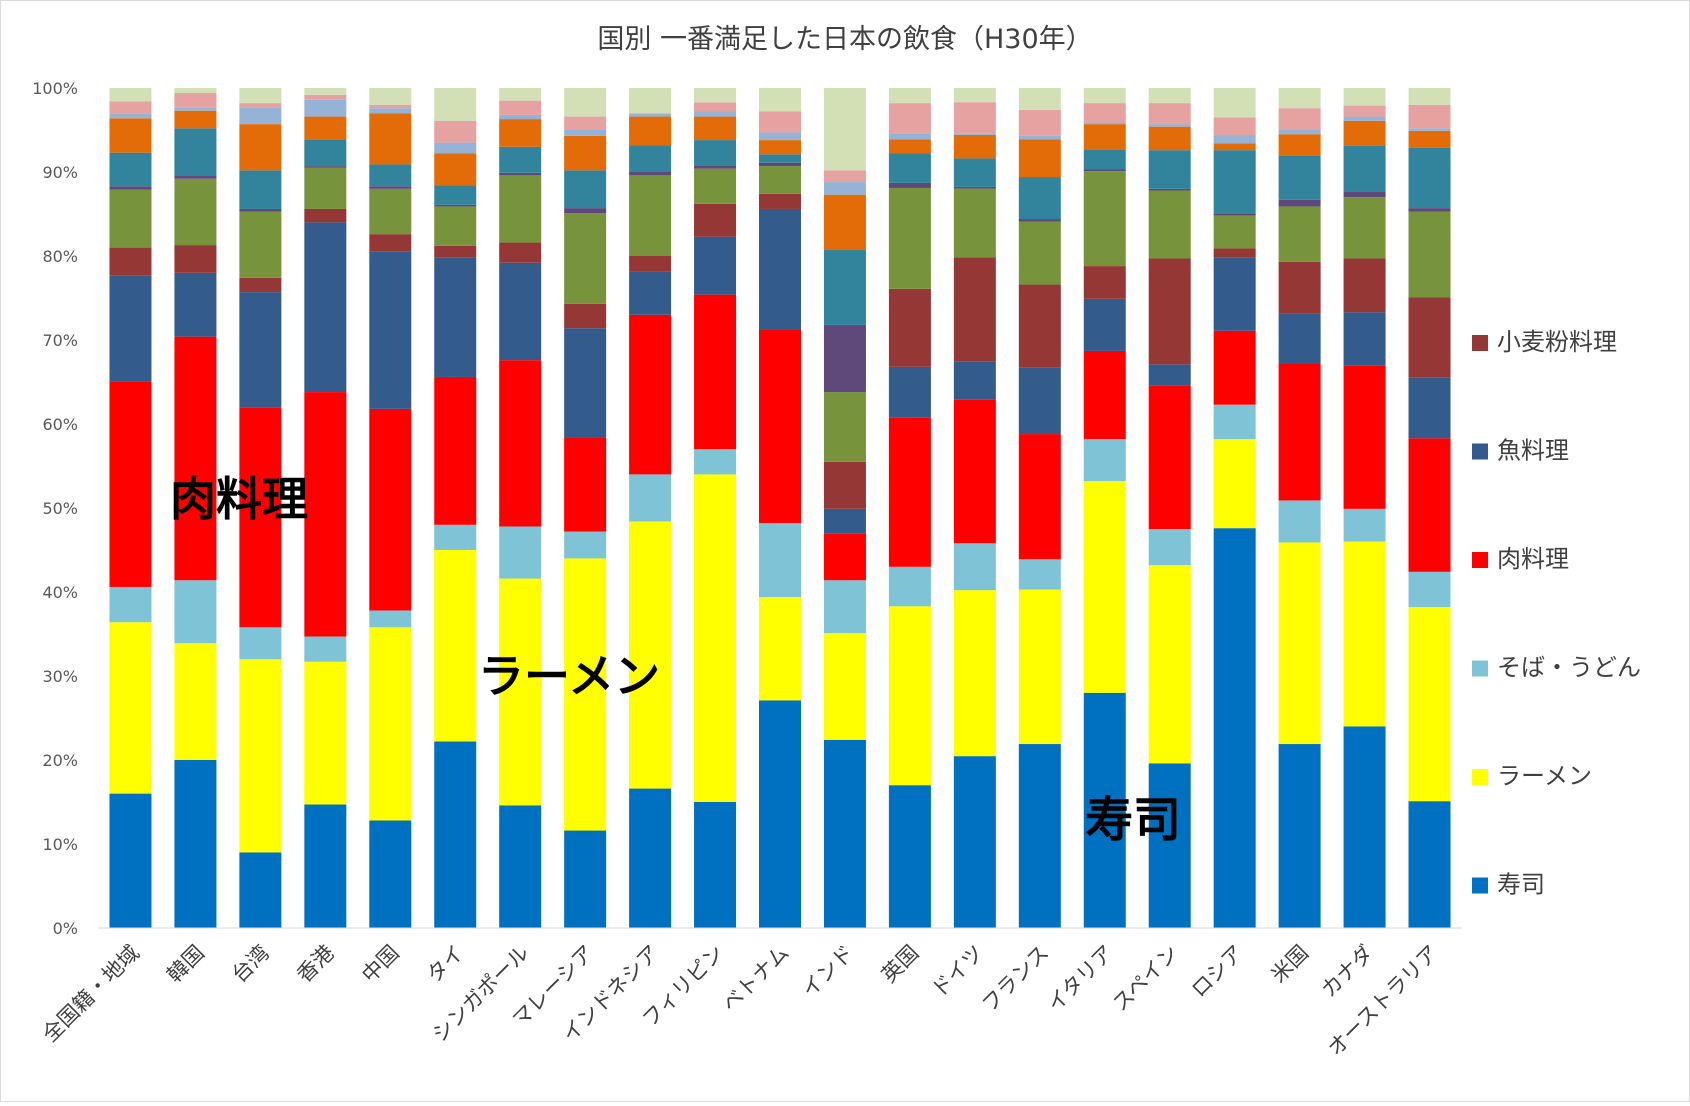  What do you see at coordinates (55, 508) in the screenshot?
I see `y-axis: 0% 10% 20% 30% 40% 50% 60% 70% 80% 90% 100%` at bounding box center [55, 508].